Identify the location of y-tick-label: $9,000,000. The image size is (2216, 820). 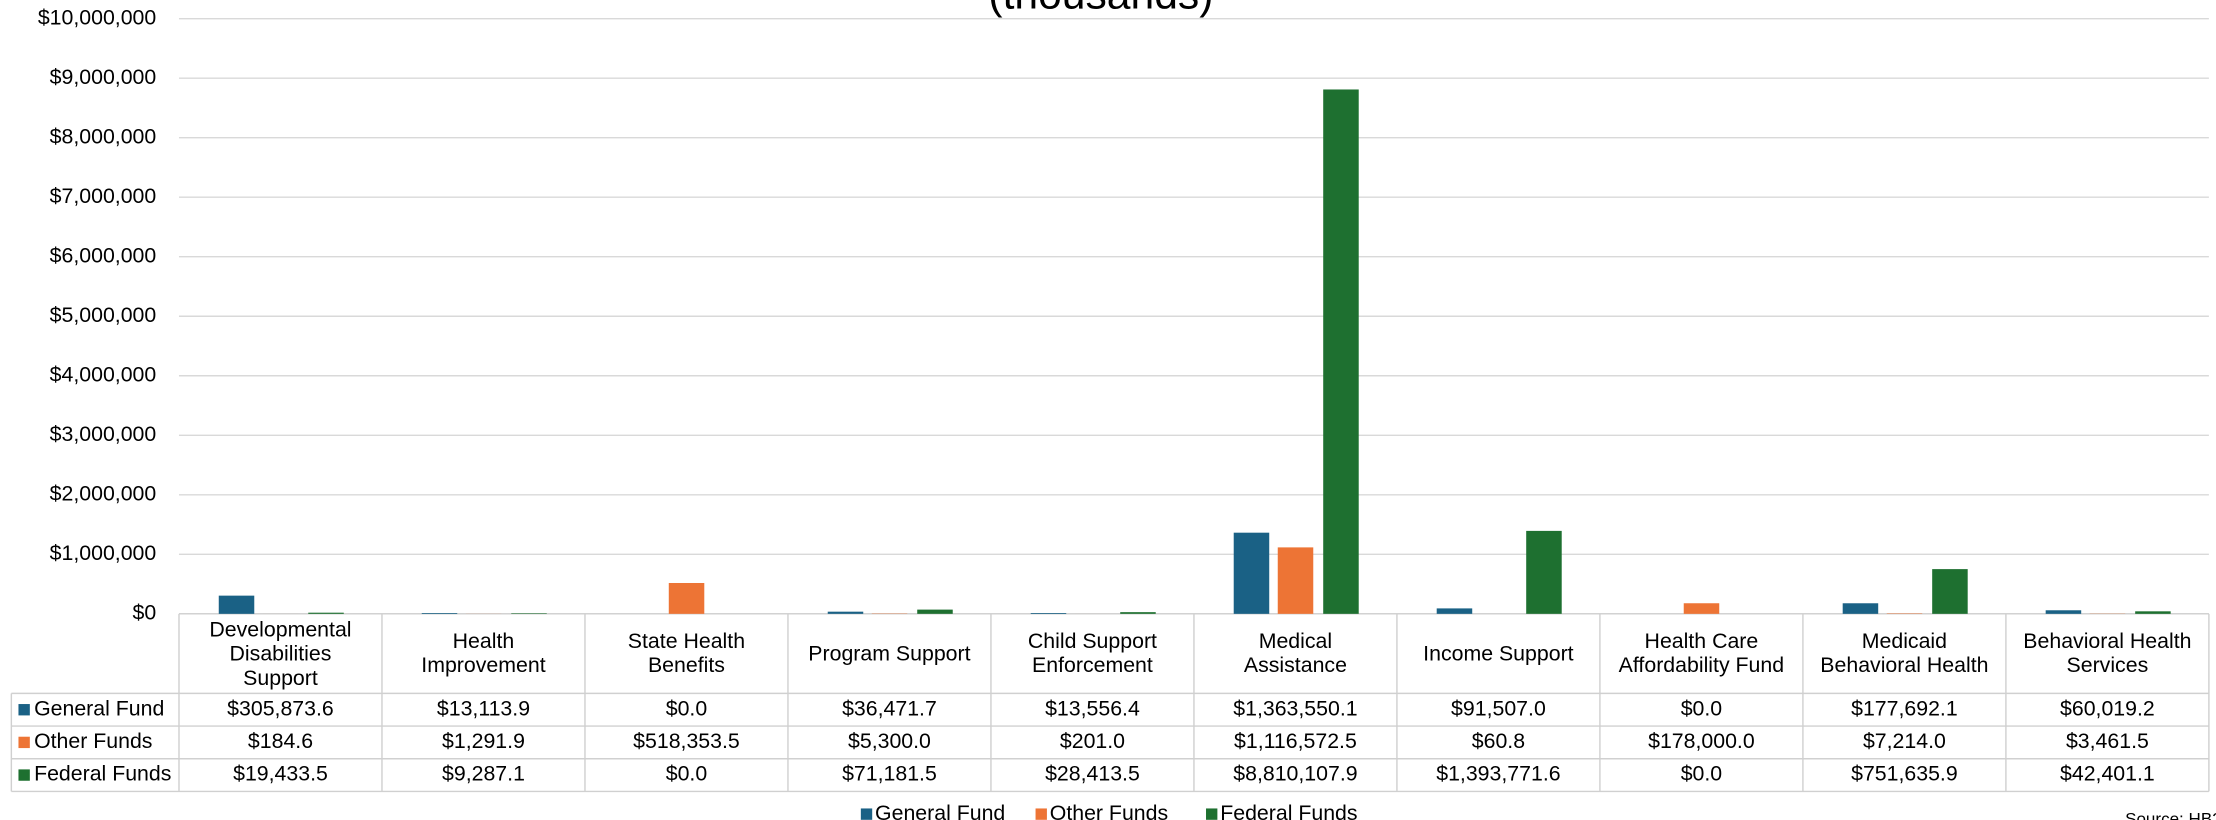
(103, 77).